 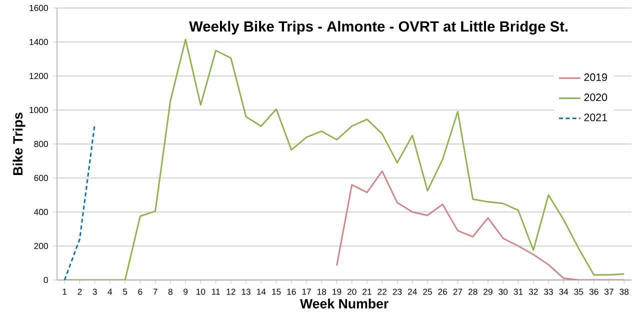 I want to click on x-tick-label: 27, so click(x=457, y=291).